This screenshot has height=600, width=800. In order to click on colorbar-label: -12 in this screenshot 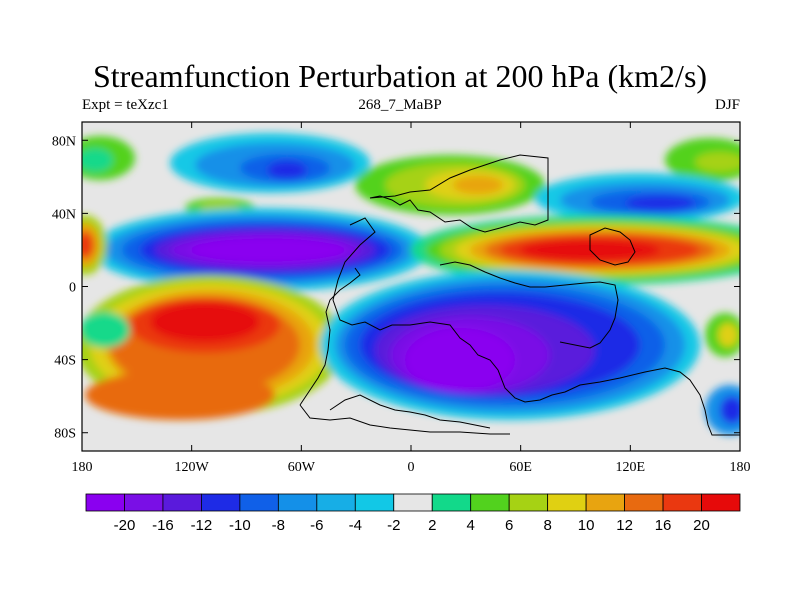, I will do `click(202, 525)`.